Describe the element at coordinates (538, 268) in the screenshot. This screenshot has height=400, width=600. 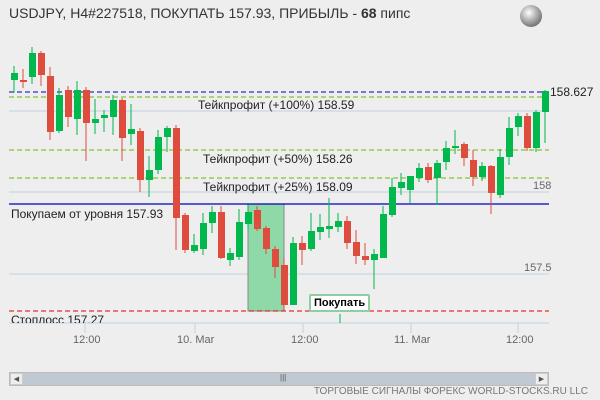
I see `y-tick-1575: 157.5` at that location.